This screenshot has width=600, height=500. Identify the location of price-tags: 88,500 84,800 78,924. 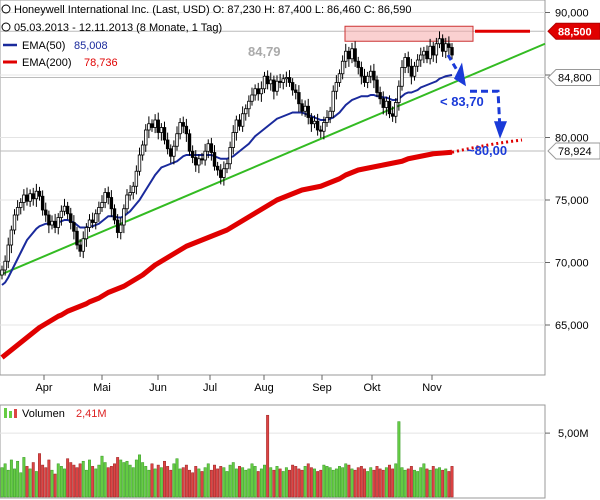
(573, 91).